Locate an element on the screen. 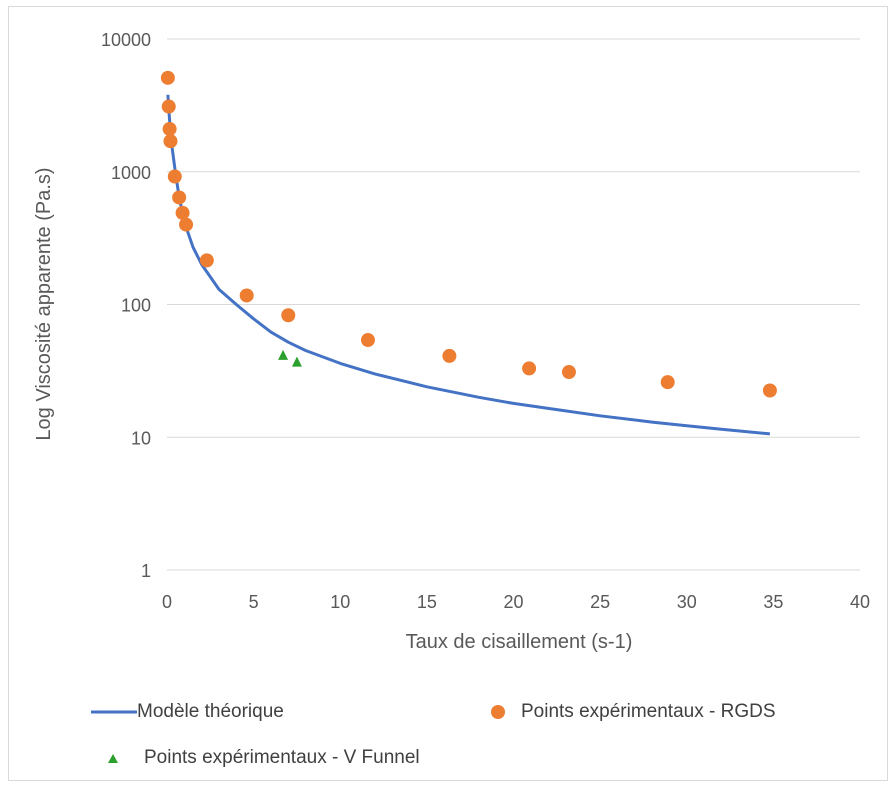  y-tick-labels: 1 10 100 1000 10000 is located at coordinates (126, 305).